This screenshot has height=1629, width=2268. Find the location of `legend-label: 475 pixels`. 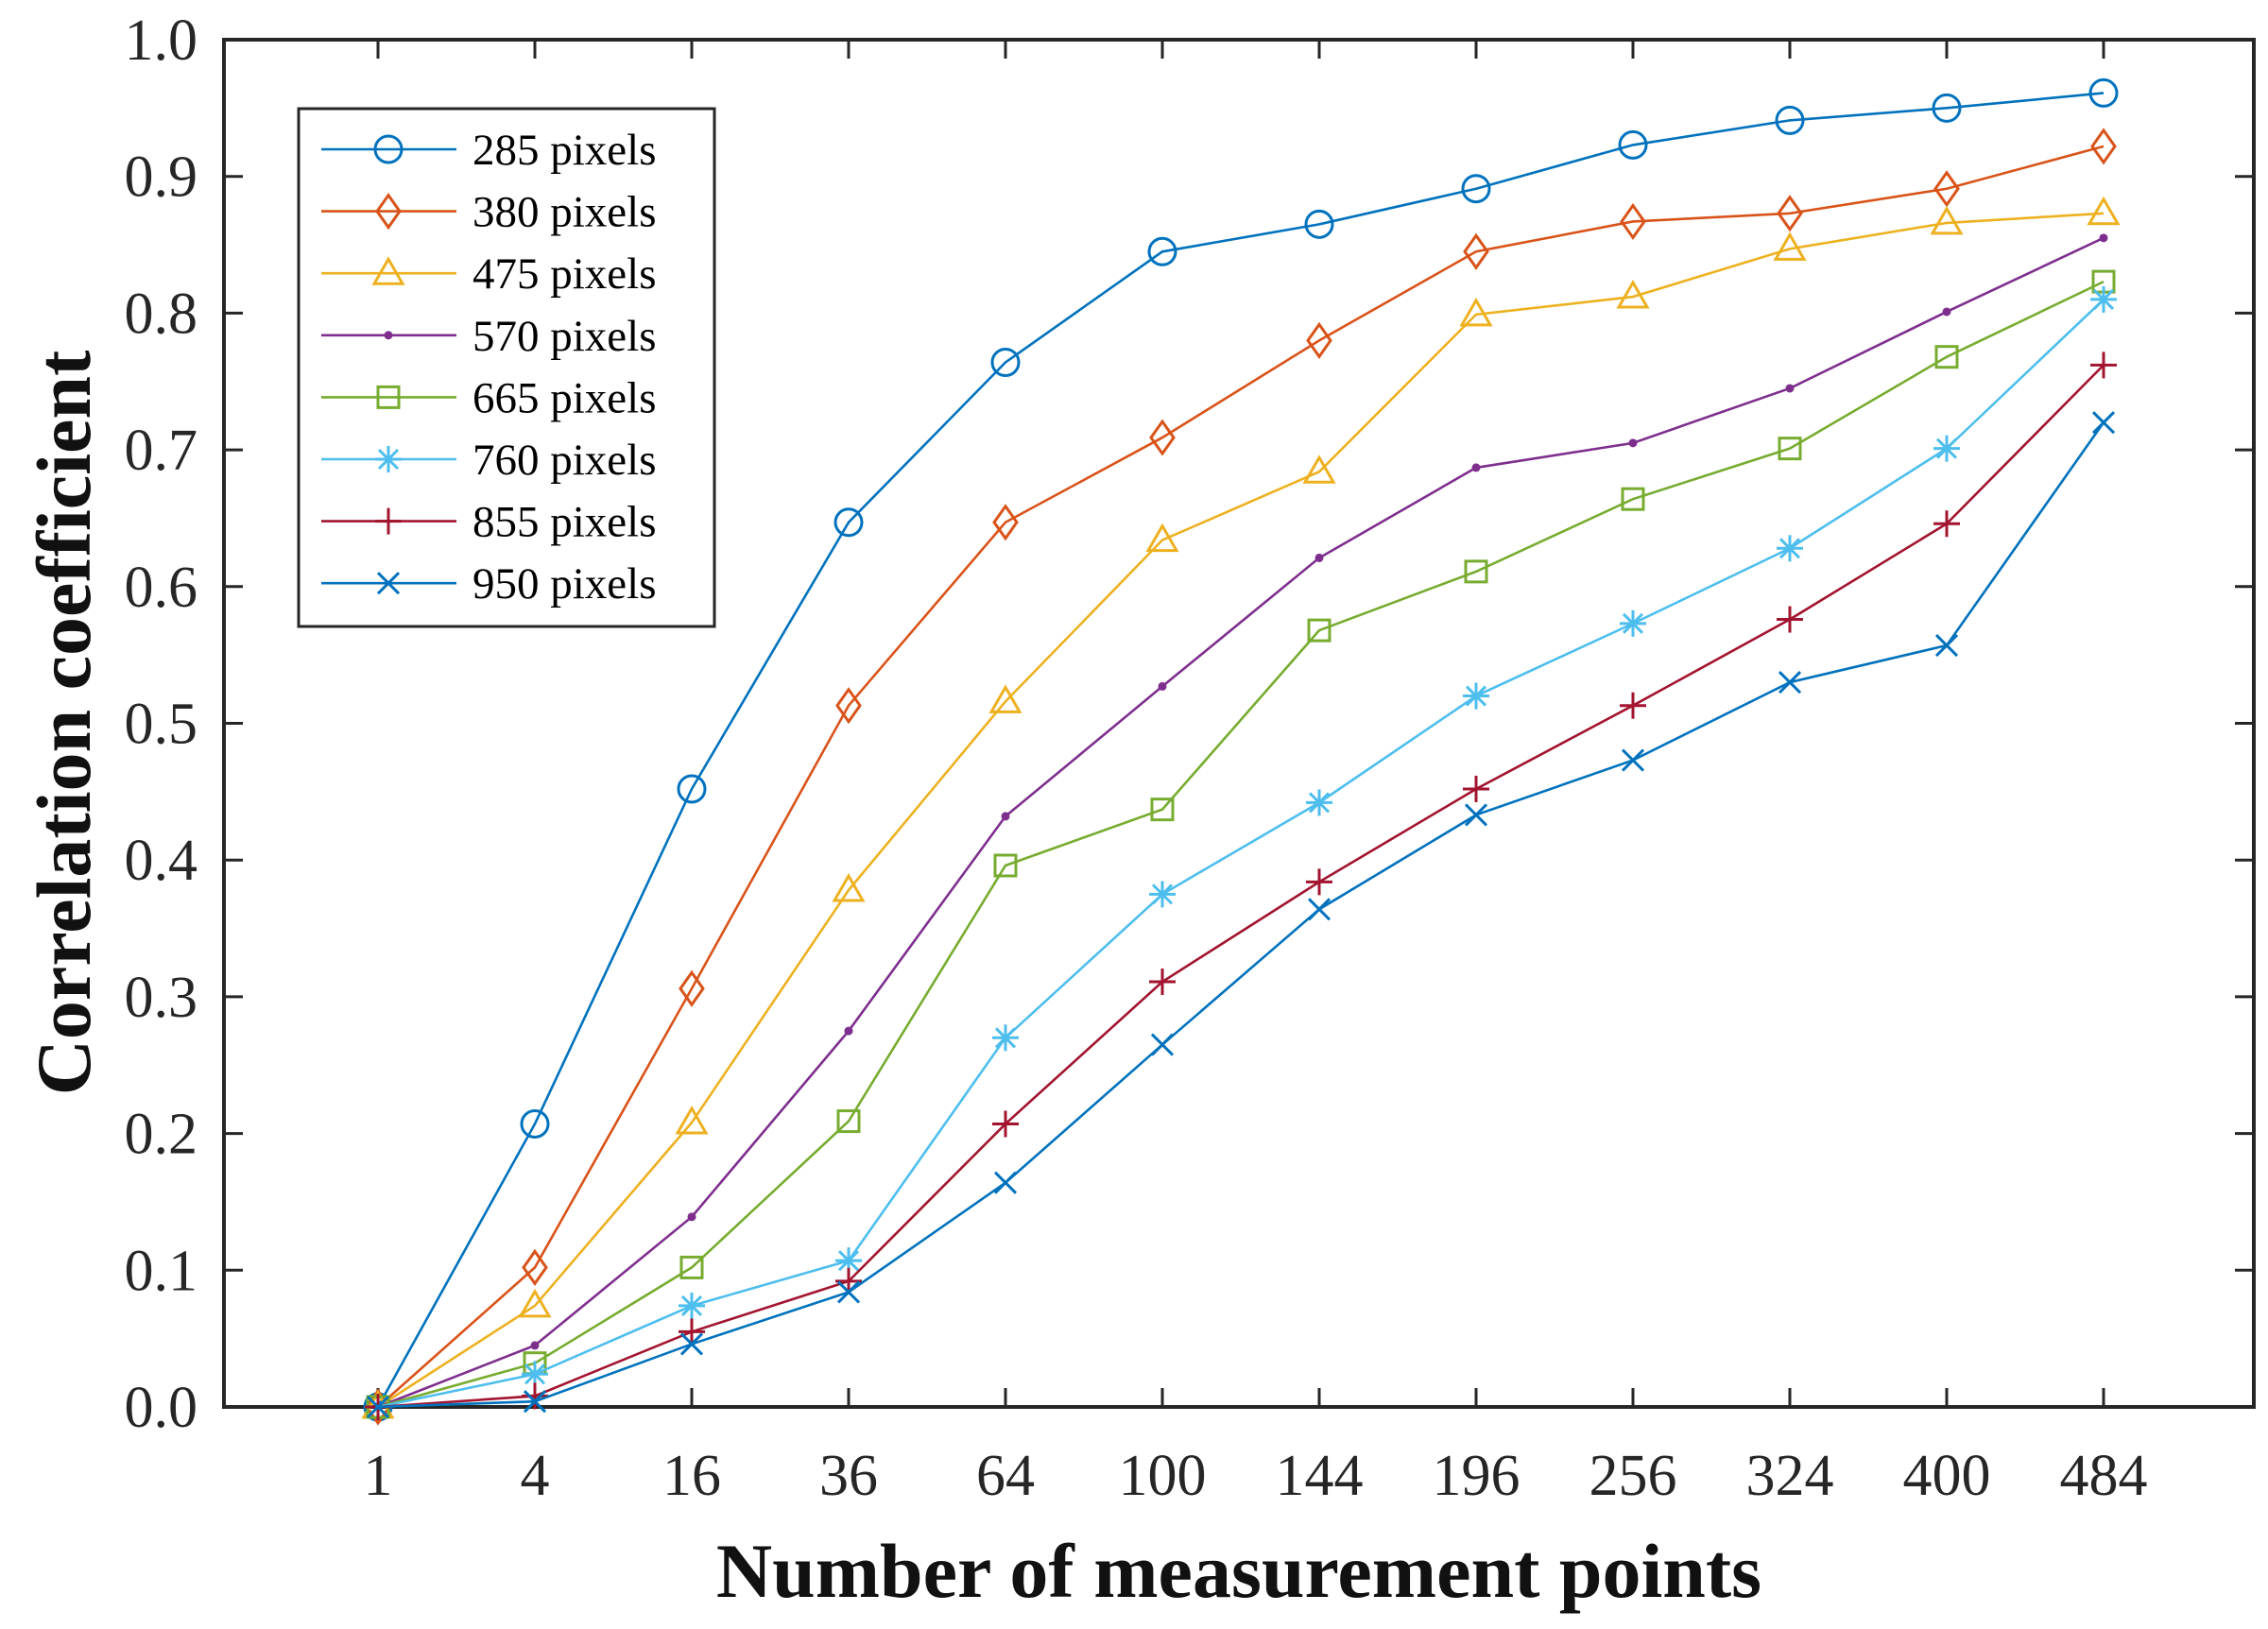

legend-label: 475 pixels is located at coordinates (564, 274).